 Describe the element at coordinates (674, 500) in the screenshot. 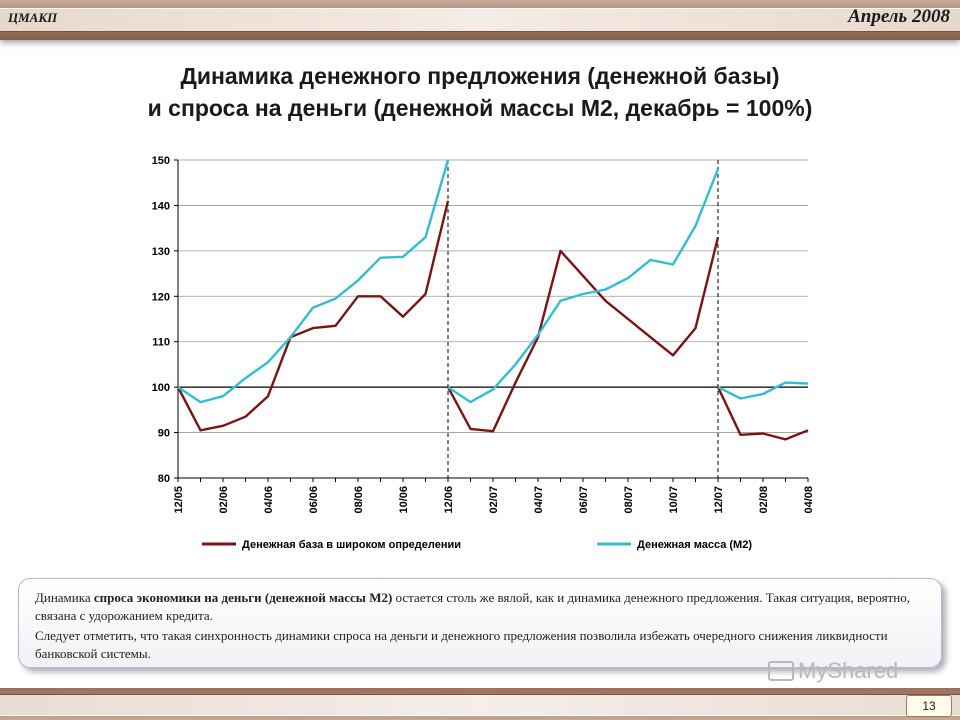

I see `x-tick-label: 10/07` at that location.